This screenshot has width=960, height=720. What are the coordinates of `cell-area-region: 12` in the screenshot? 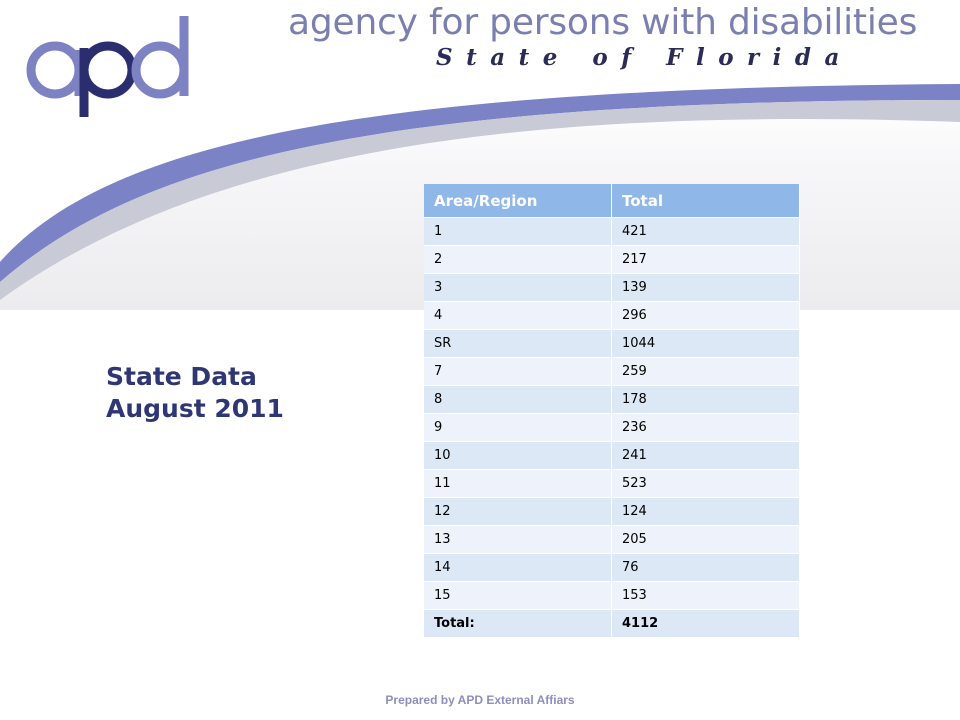 It's located at (518, 511).